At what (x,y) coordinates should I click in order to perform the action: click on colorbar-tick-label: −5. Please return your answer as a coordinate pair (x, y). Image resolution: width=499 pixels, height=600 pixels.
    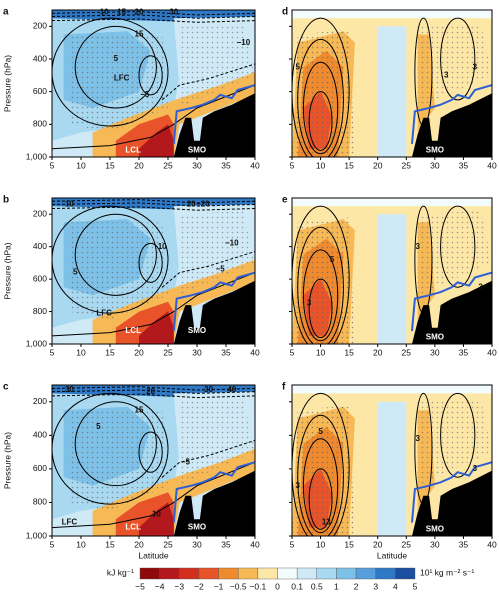
    Looking at the image, I should click on (140, 586).